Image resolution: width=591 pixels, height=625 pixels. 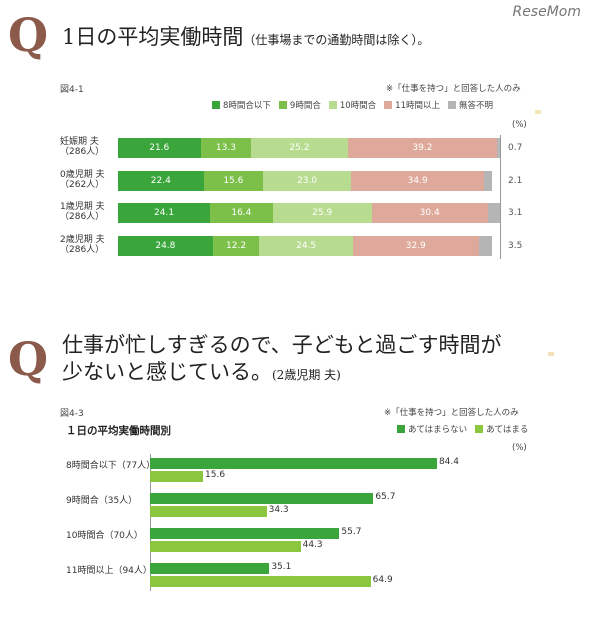 I want to click on bar-segment: 39.2, so click(x=422, y=148).